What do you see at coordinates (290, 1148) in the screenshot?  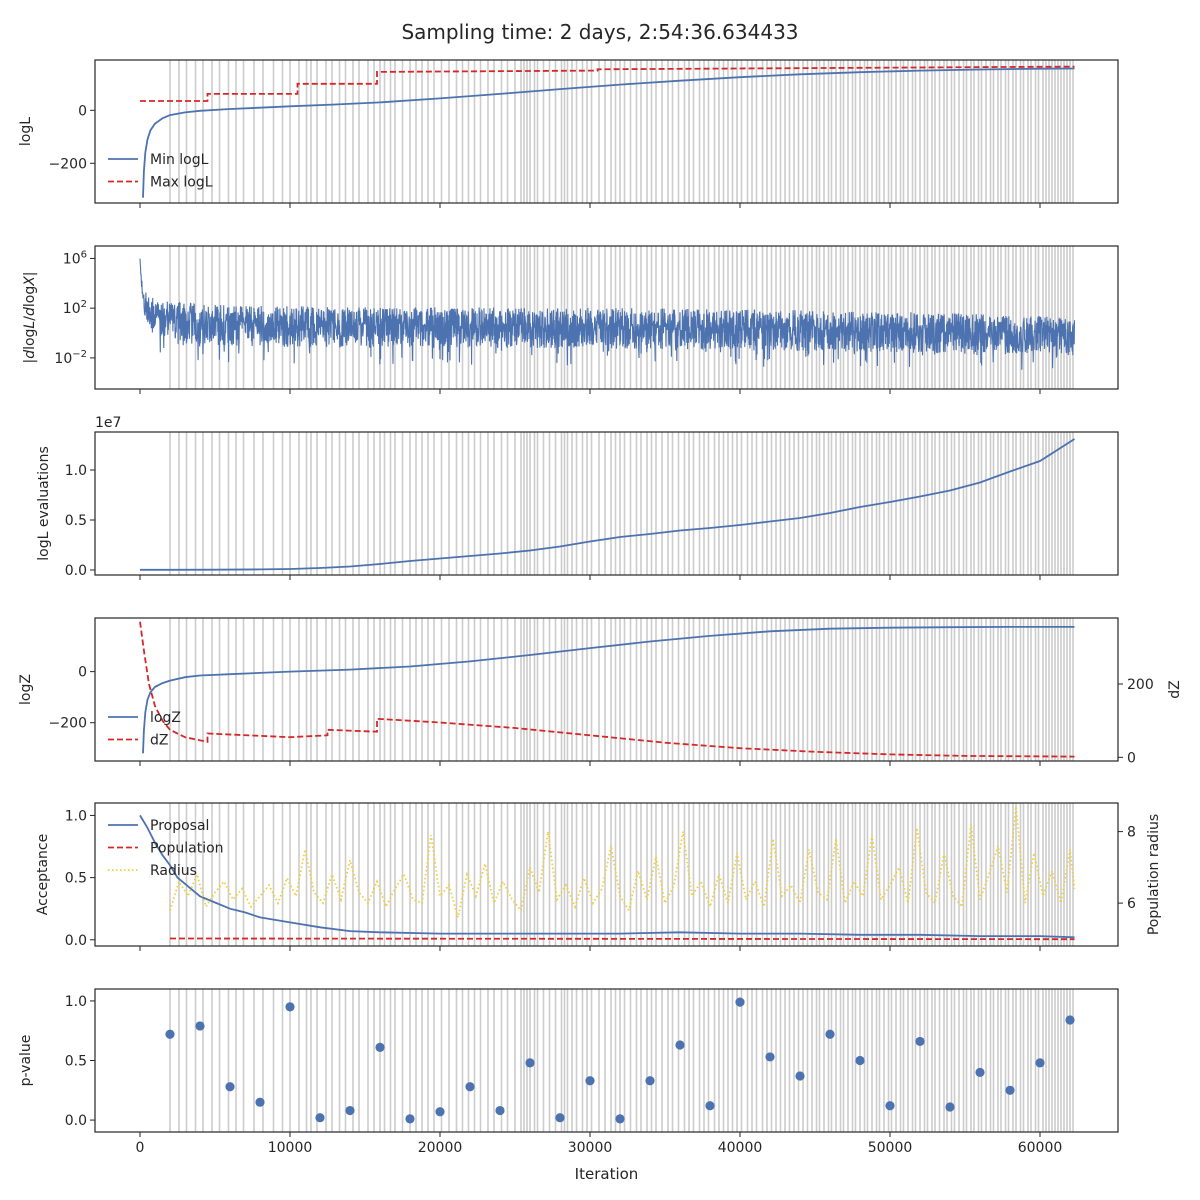 I see `x-tick-label: 10000` at bounding box center [290, 1148].